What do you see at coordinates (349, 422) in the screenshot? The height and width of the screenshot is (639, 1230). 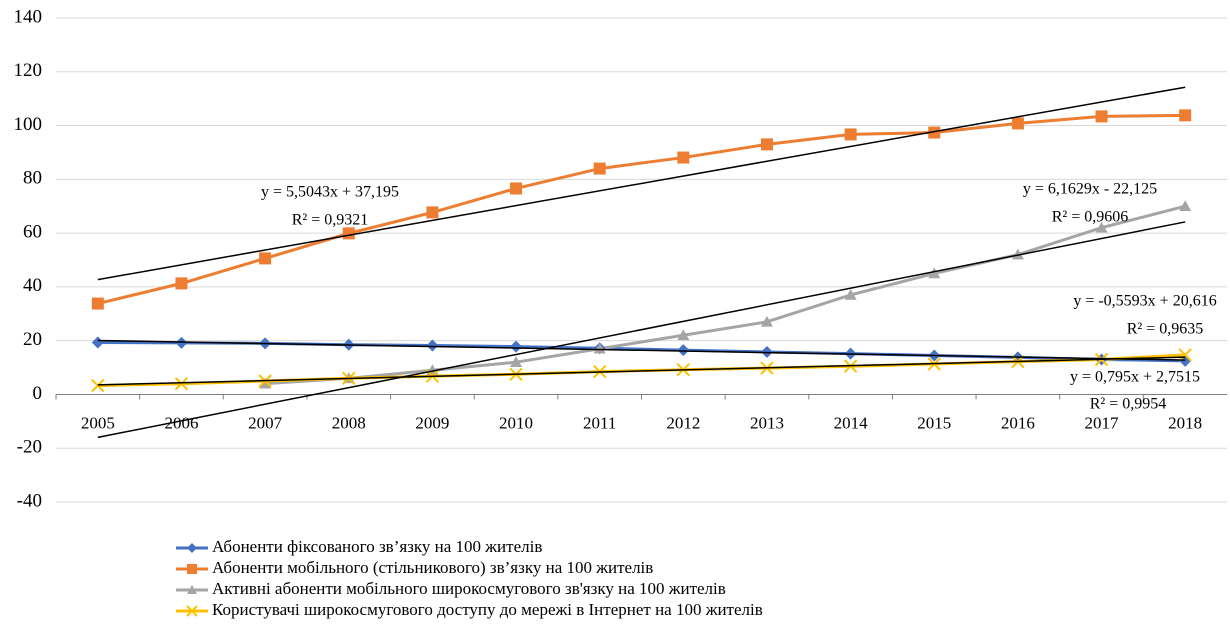 I see `x-tick-label: 2008` at bounding box center [349, 422].